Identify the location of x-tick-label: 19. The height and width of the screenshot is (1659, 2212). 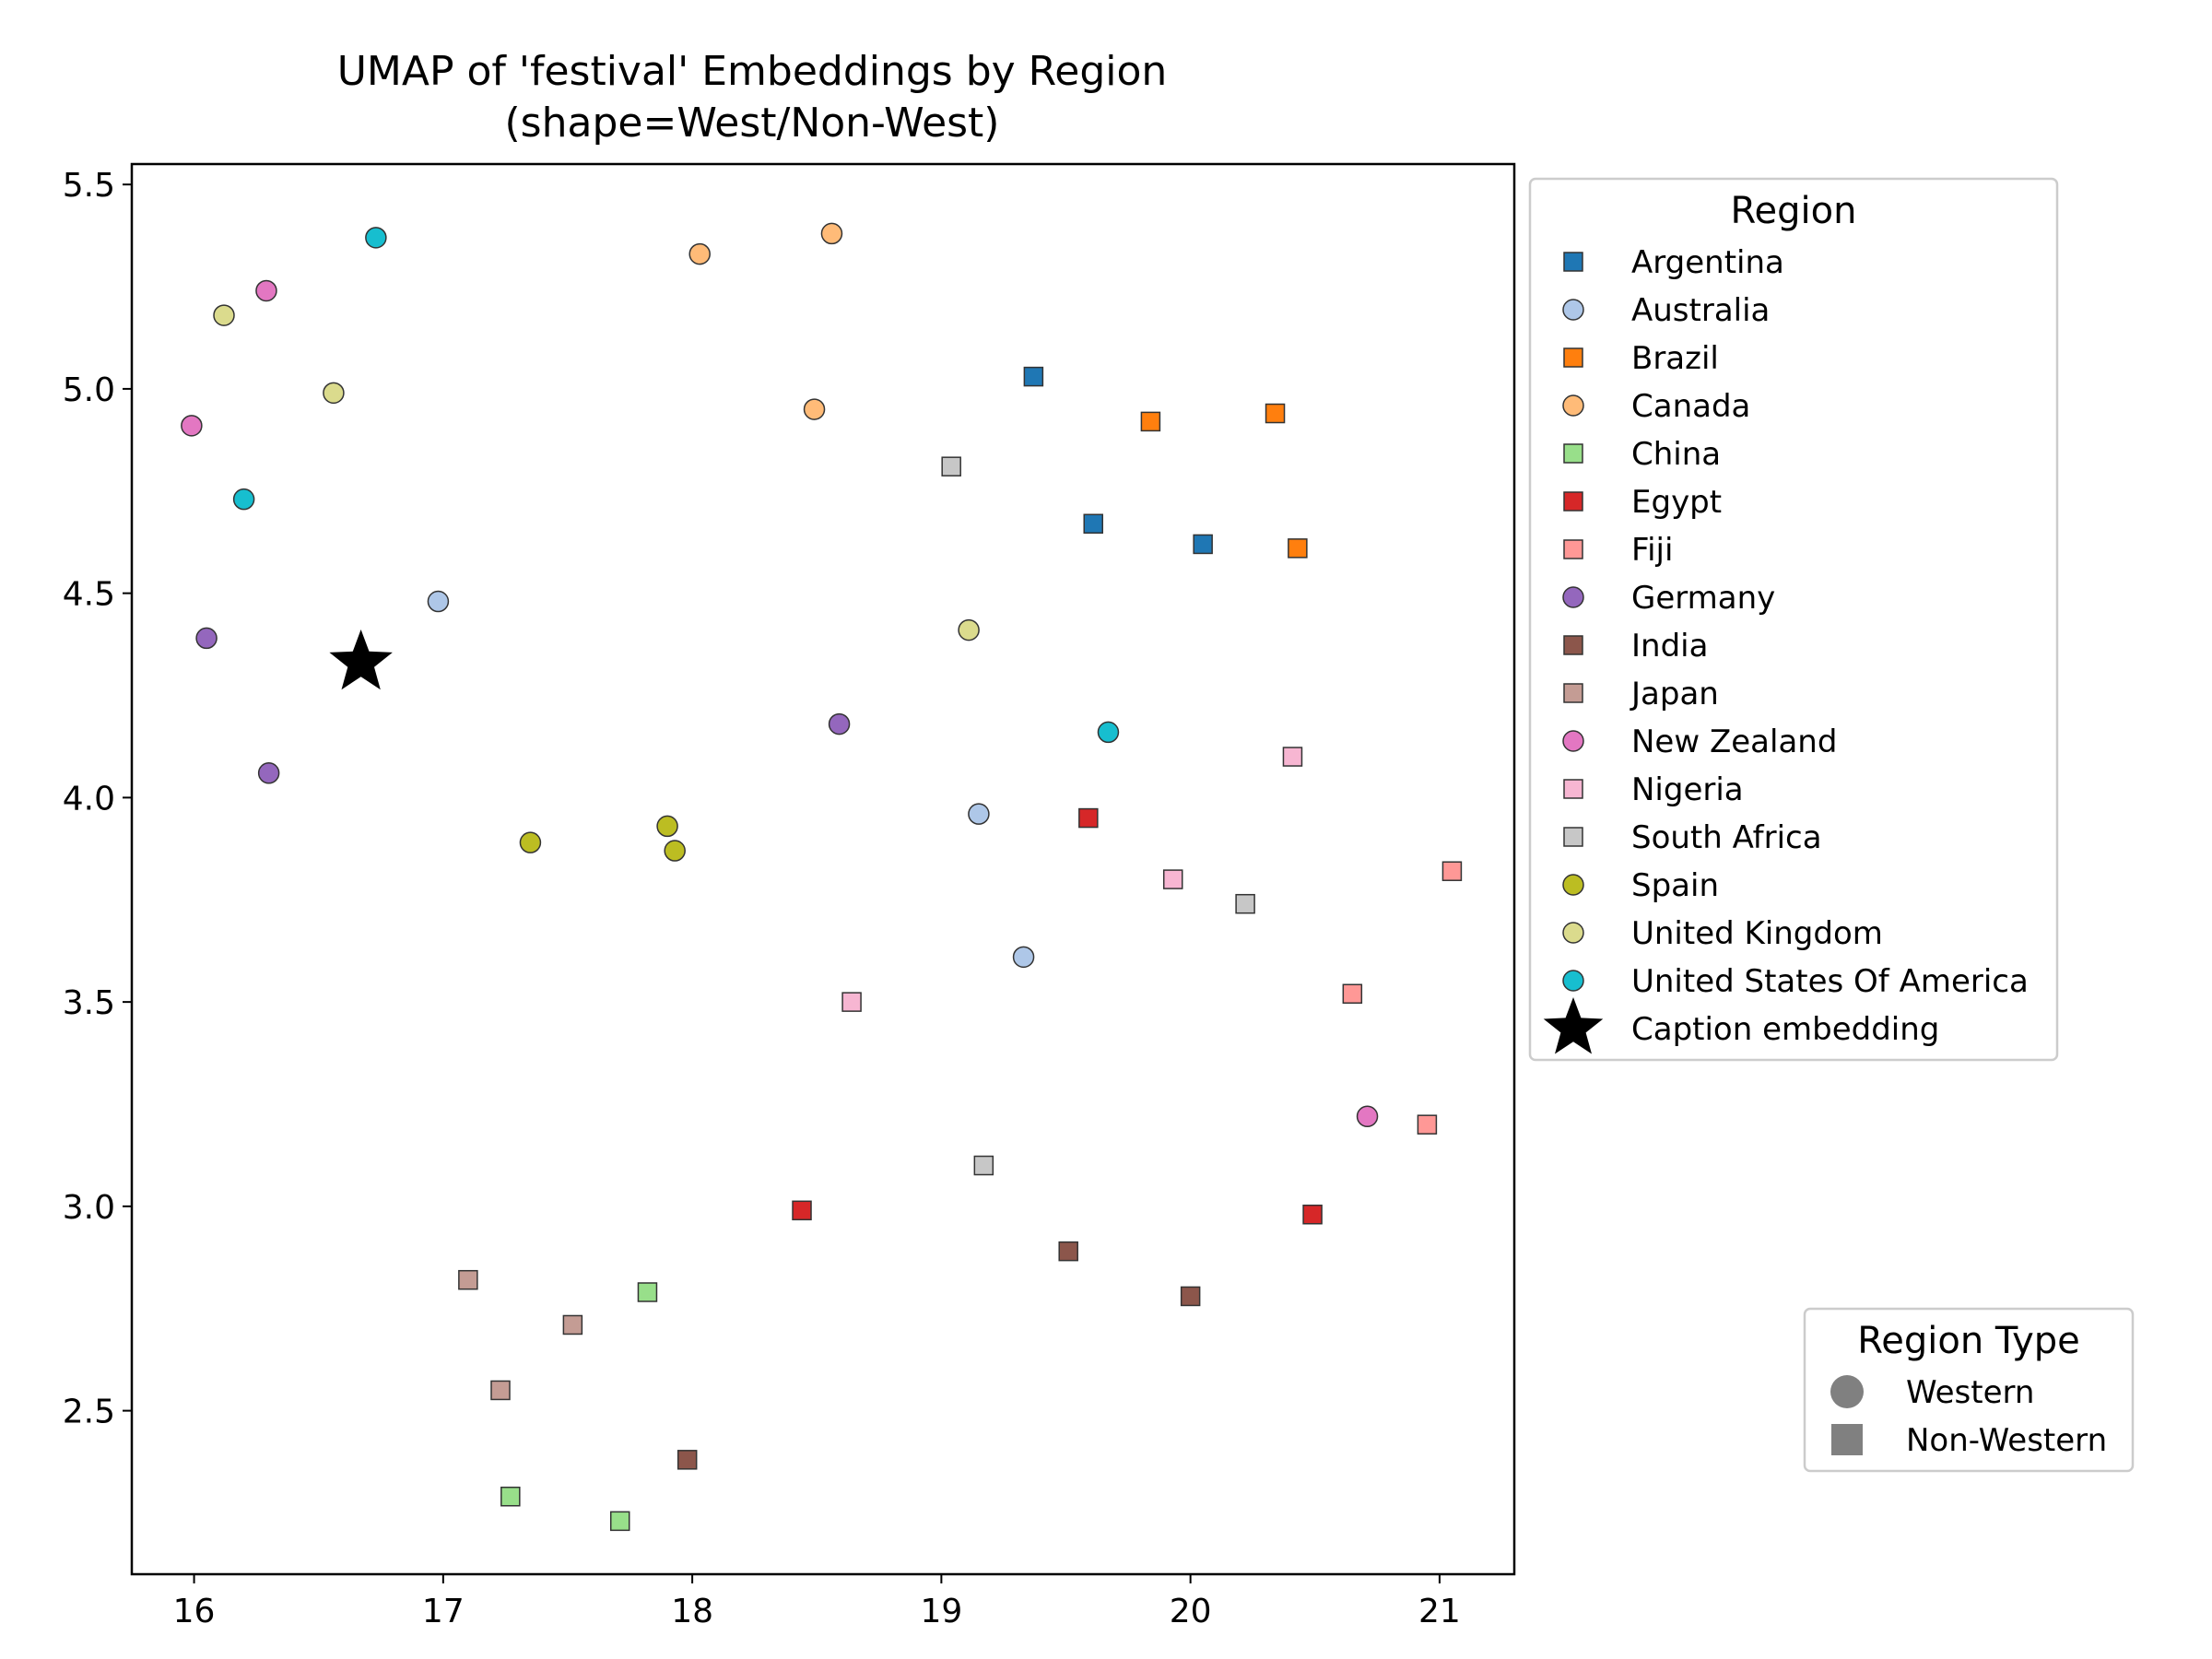
(941, 1611).